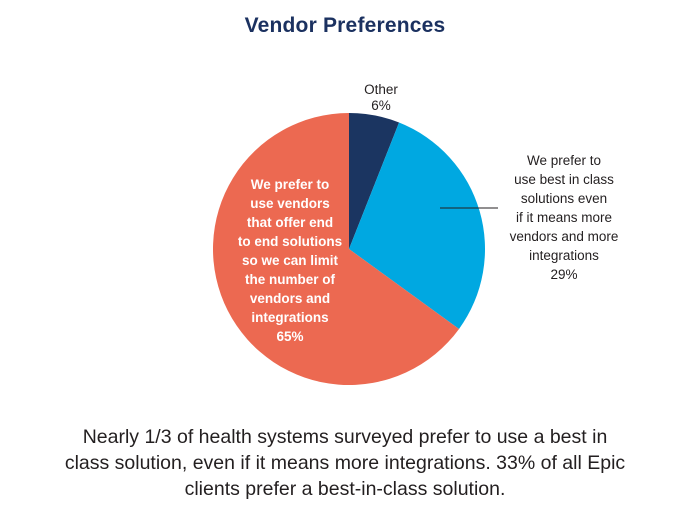  I want to click on slice-label-line: vendors and more, so click(564, 236).